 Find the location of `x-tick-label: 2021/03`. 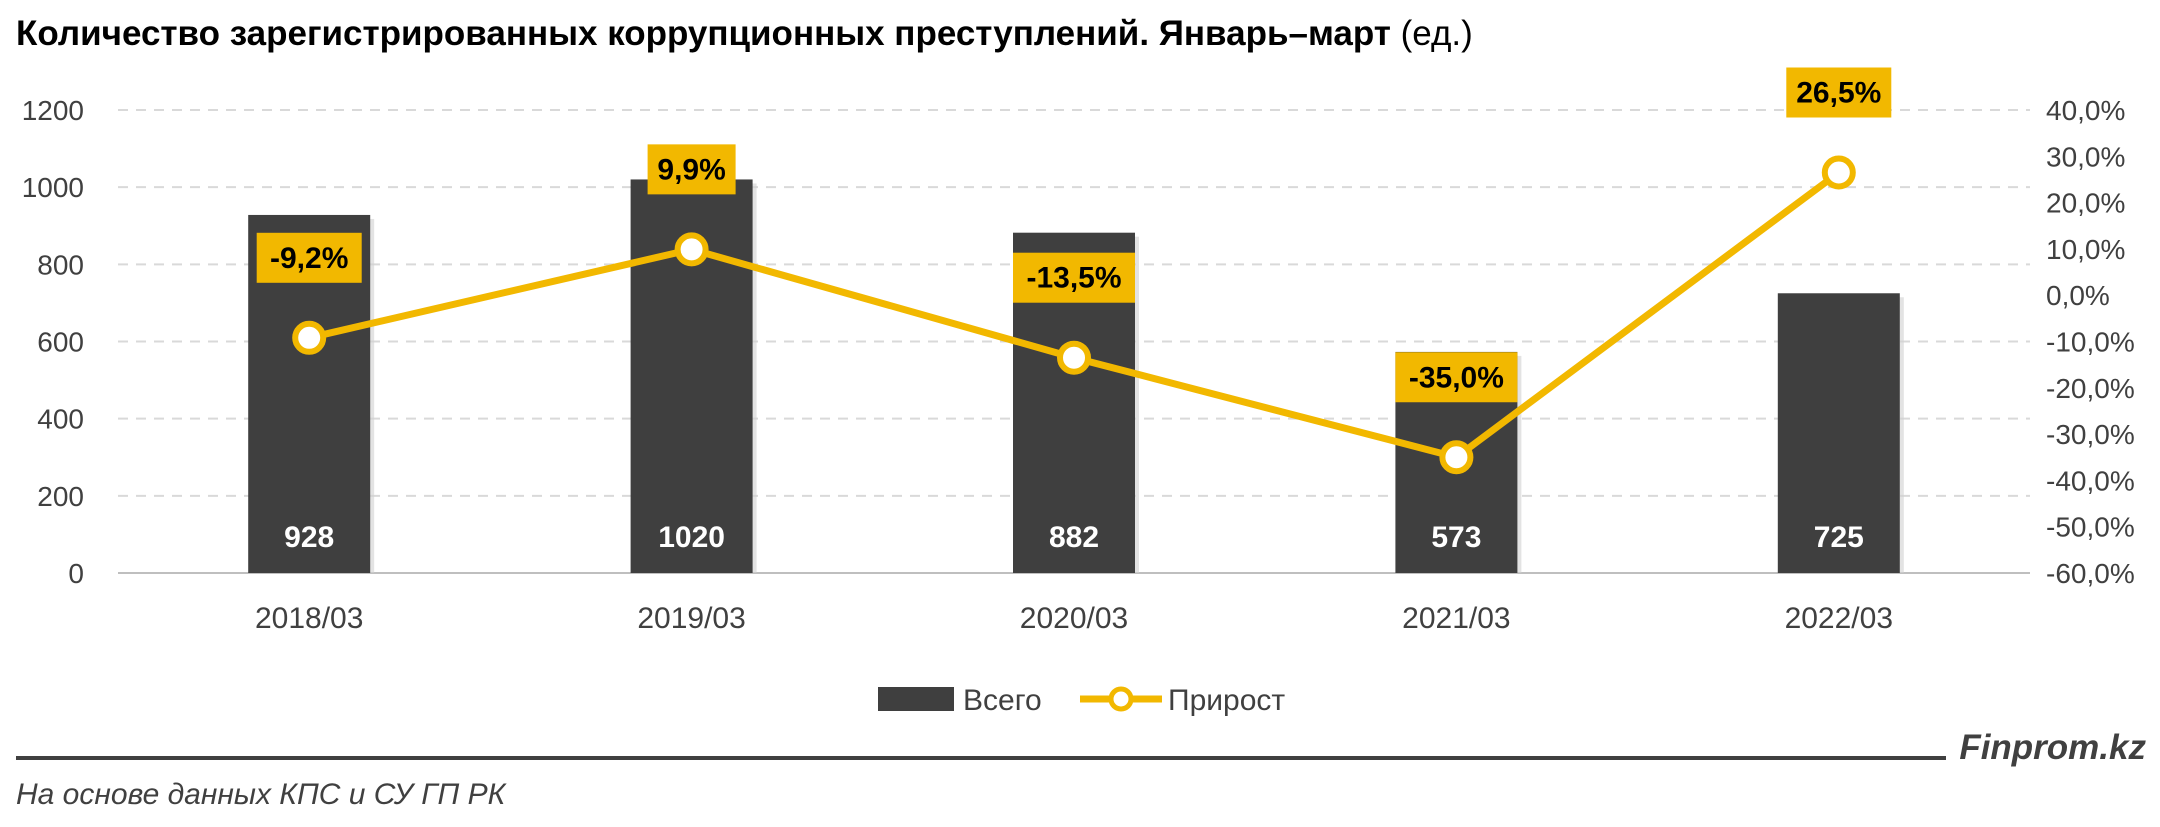

x-tick-label: 2021/03 is located at coordinates (1456, 618).